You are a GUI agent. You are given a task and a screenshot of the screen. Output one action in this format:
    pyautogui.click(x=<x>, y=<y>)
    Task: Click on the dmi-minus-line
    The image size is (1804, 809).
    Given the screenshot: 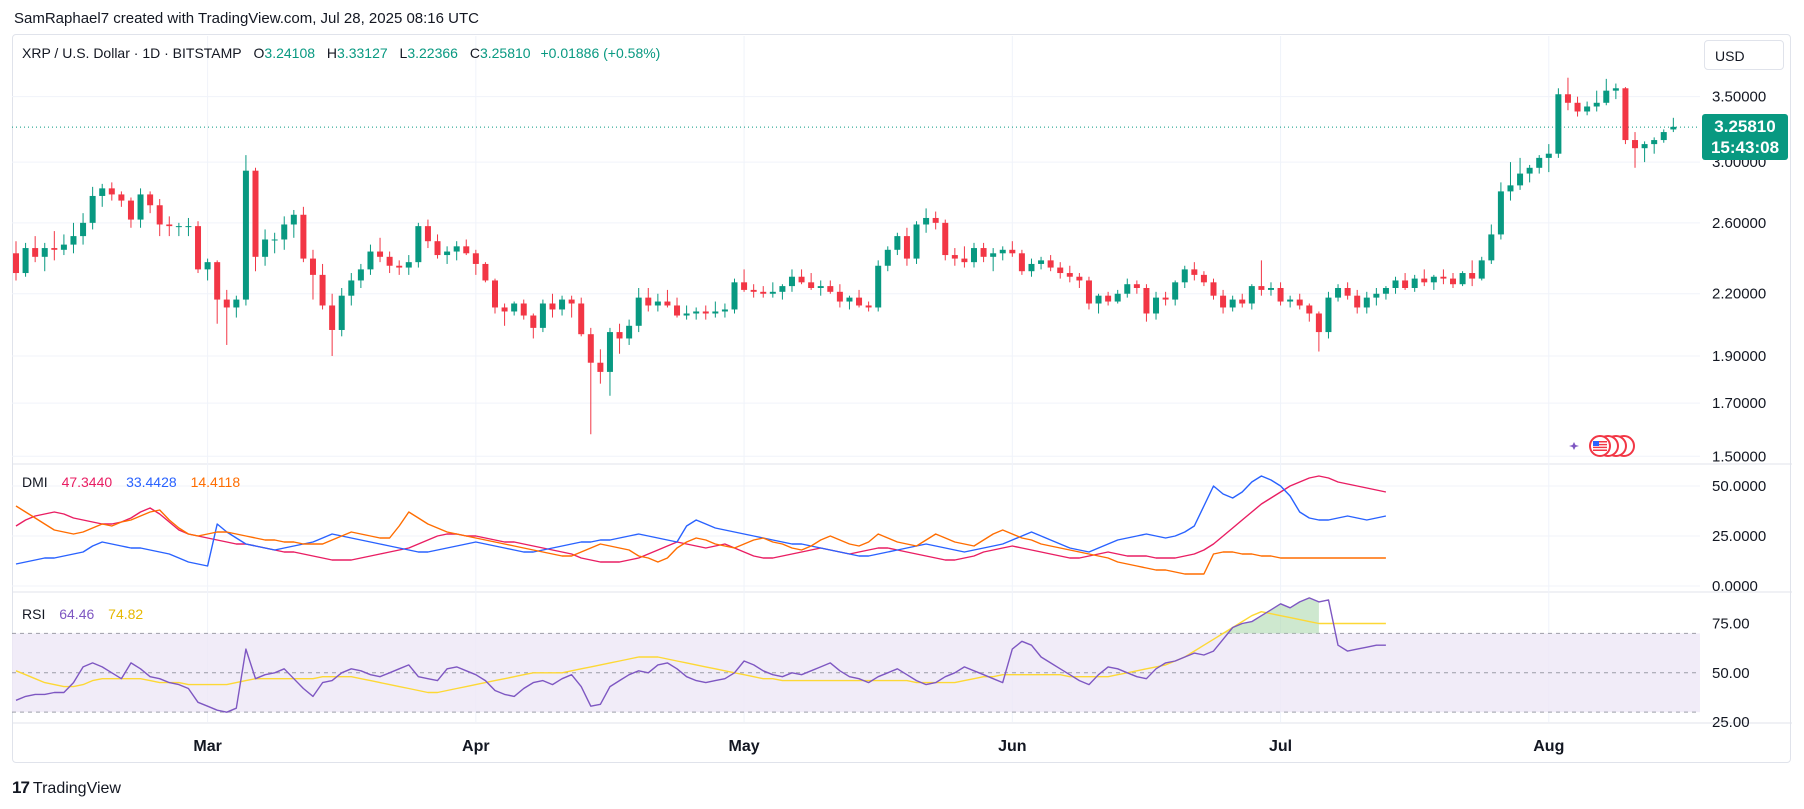 What is the action you would take?
    pyautogui.click(x=700, y=540)
    